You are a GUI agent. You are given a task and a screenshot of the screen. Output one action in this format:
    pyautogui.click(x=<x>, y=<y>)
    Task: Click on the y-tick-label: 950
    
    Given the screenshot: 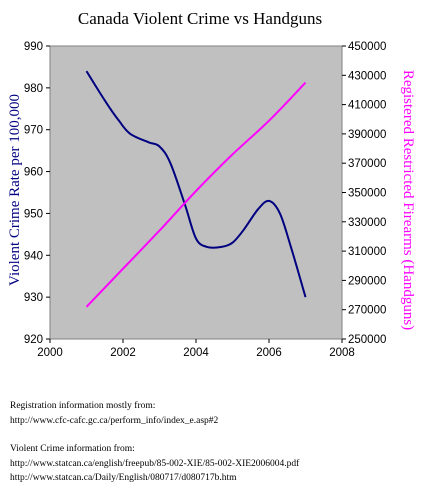 What is the action you would take?
    pyautogui.click(x=33, y=214)
    